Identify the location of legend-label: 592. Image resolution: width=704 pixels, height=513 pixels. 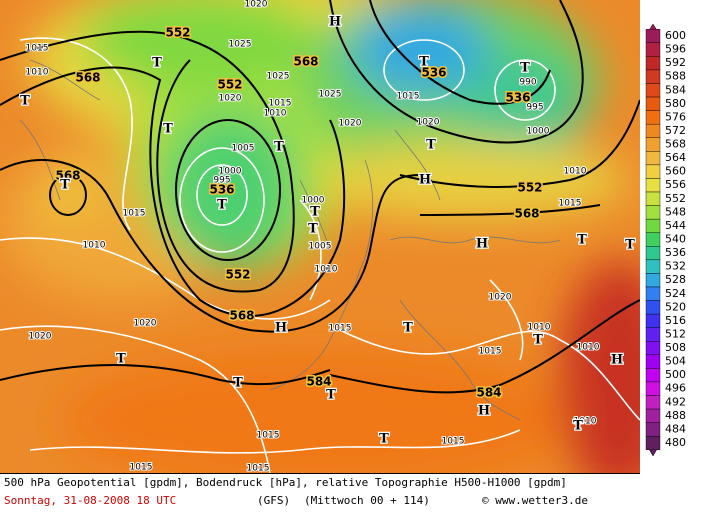
(675, 62).